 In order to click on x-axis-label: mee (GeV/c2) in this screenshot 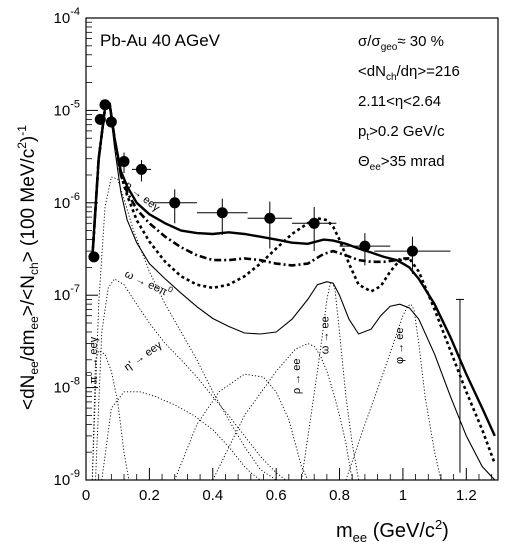, I will do `click(392, 531)`.